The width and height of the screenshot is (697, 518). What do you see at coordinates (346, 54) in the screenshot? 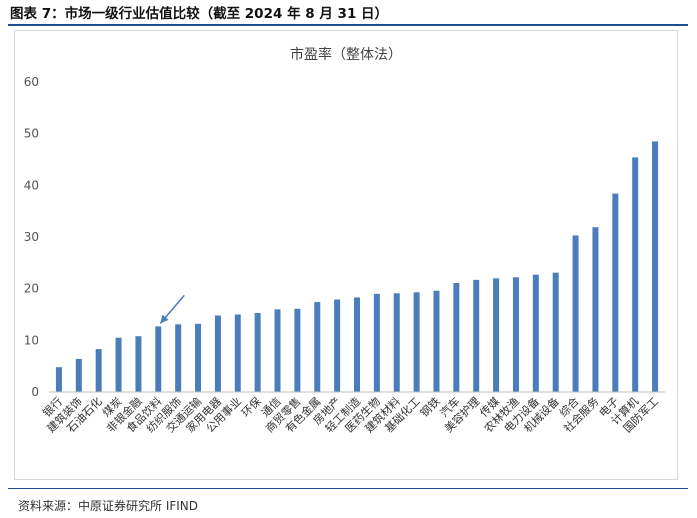
I see `chart-title: 市盈率（整体法）` at bounding box center [346, 54].